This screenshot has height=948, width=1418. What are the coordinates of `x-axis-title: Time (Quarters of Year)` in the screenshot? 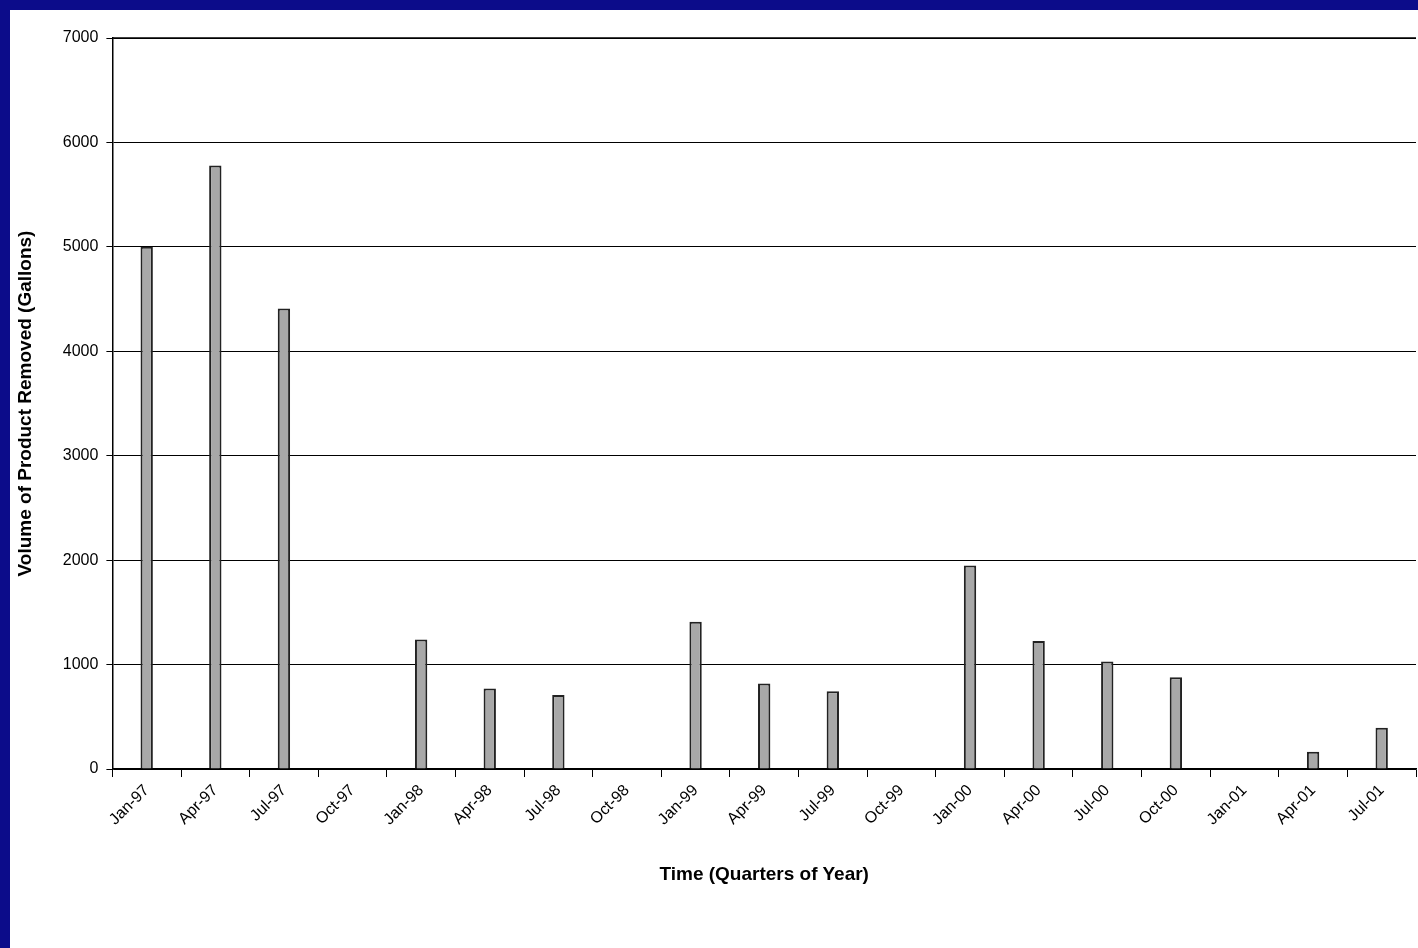 It's located at (764, 873).